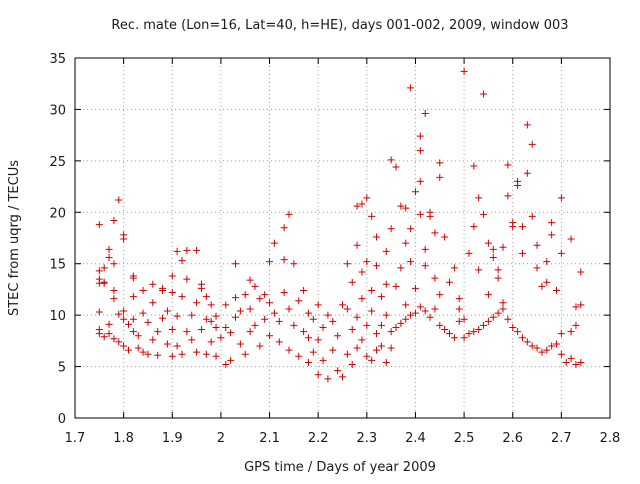  I want to click on x-tick-label: 1.7, so click(75, 438).